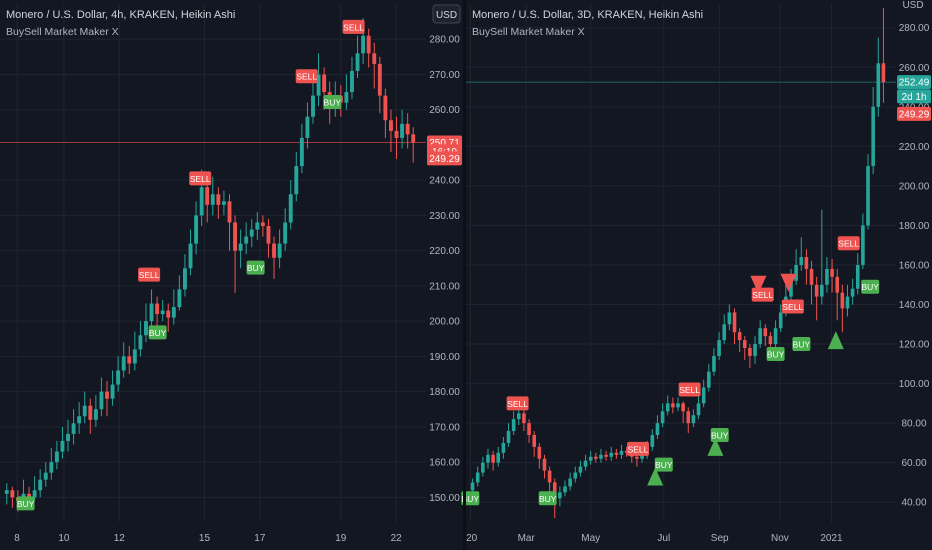 Image resolution: width=932 pixels, height=550 pixels. What do you see at coordinates (397, 538) in the screenshot?
I see `x-tick-label: 22` at bounding box center [397, 538].